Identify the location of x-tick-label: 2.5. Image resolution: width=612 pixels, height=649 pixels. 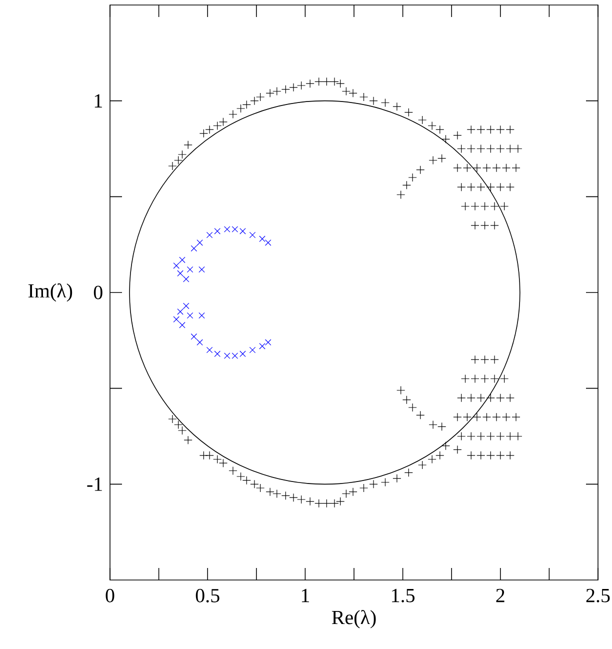
(598, 595).